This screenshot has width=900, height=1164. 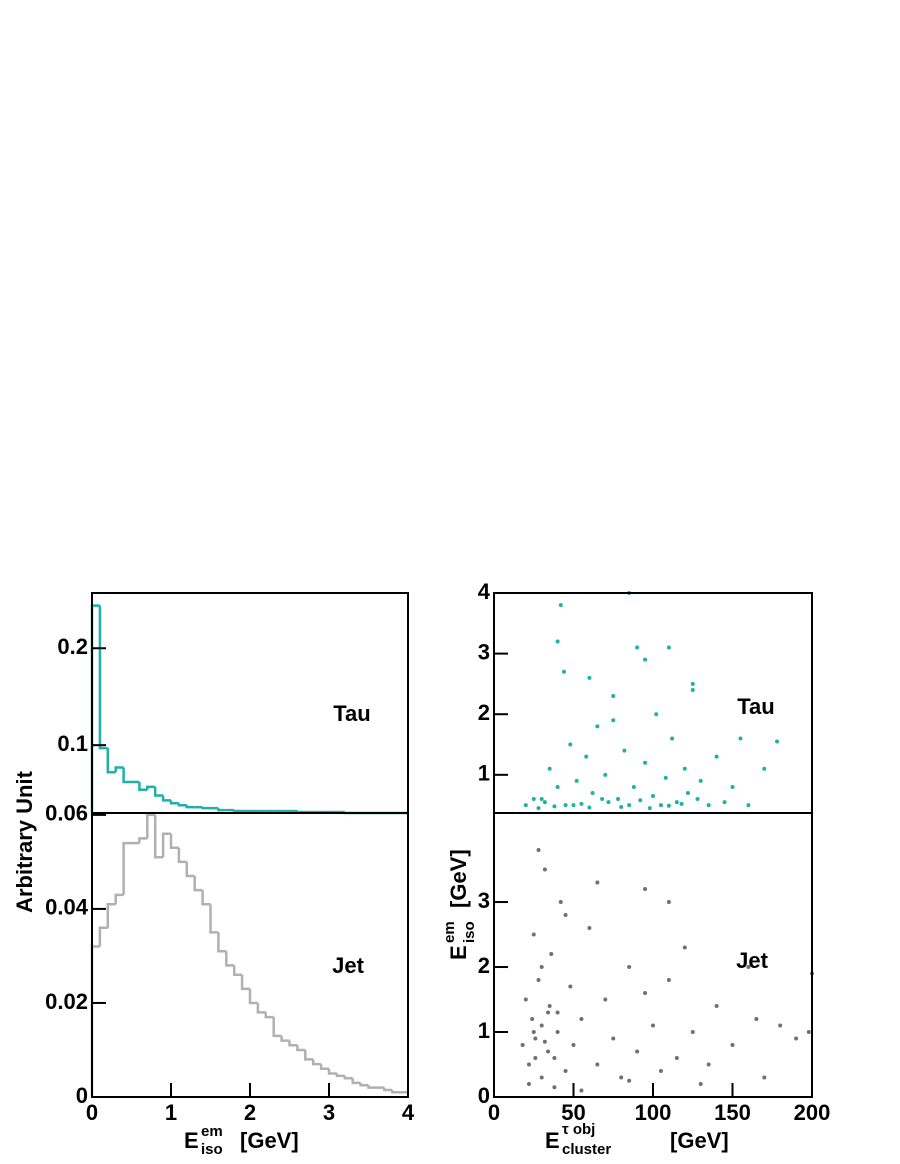 What do you see at coordinates (812, 1112) in the screenshot?
I see `x-tick-label: 200` at bounding box center [812, 1112].